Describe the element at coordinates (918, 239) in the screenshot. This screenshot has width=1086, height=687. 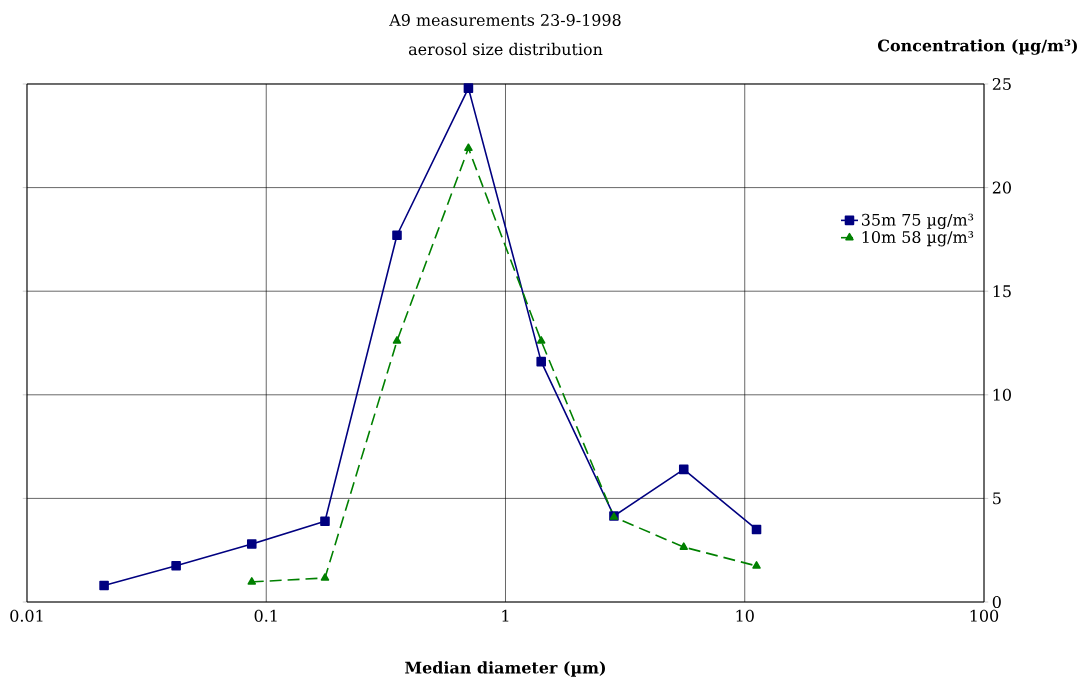
I see `legend-label: 10m 58 µg/m³` at that location.